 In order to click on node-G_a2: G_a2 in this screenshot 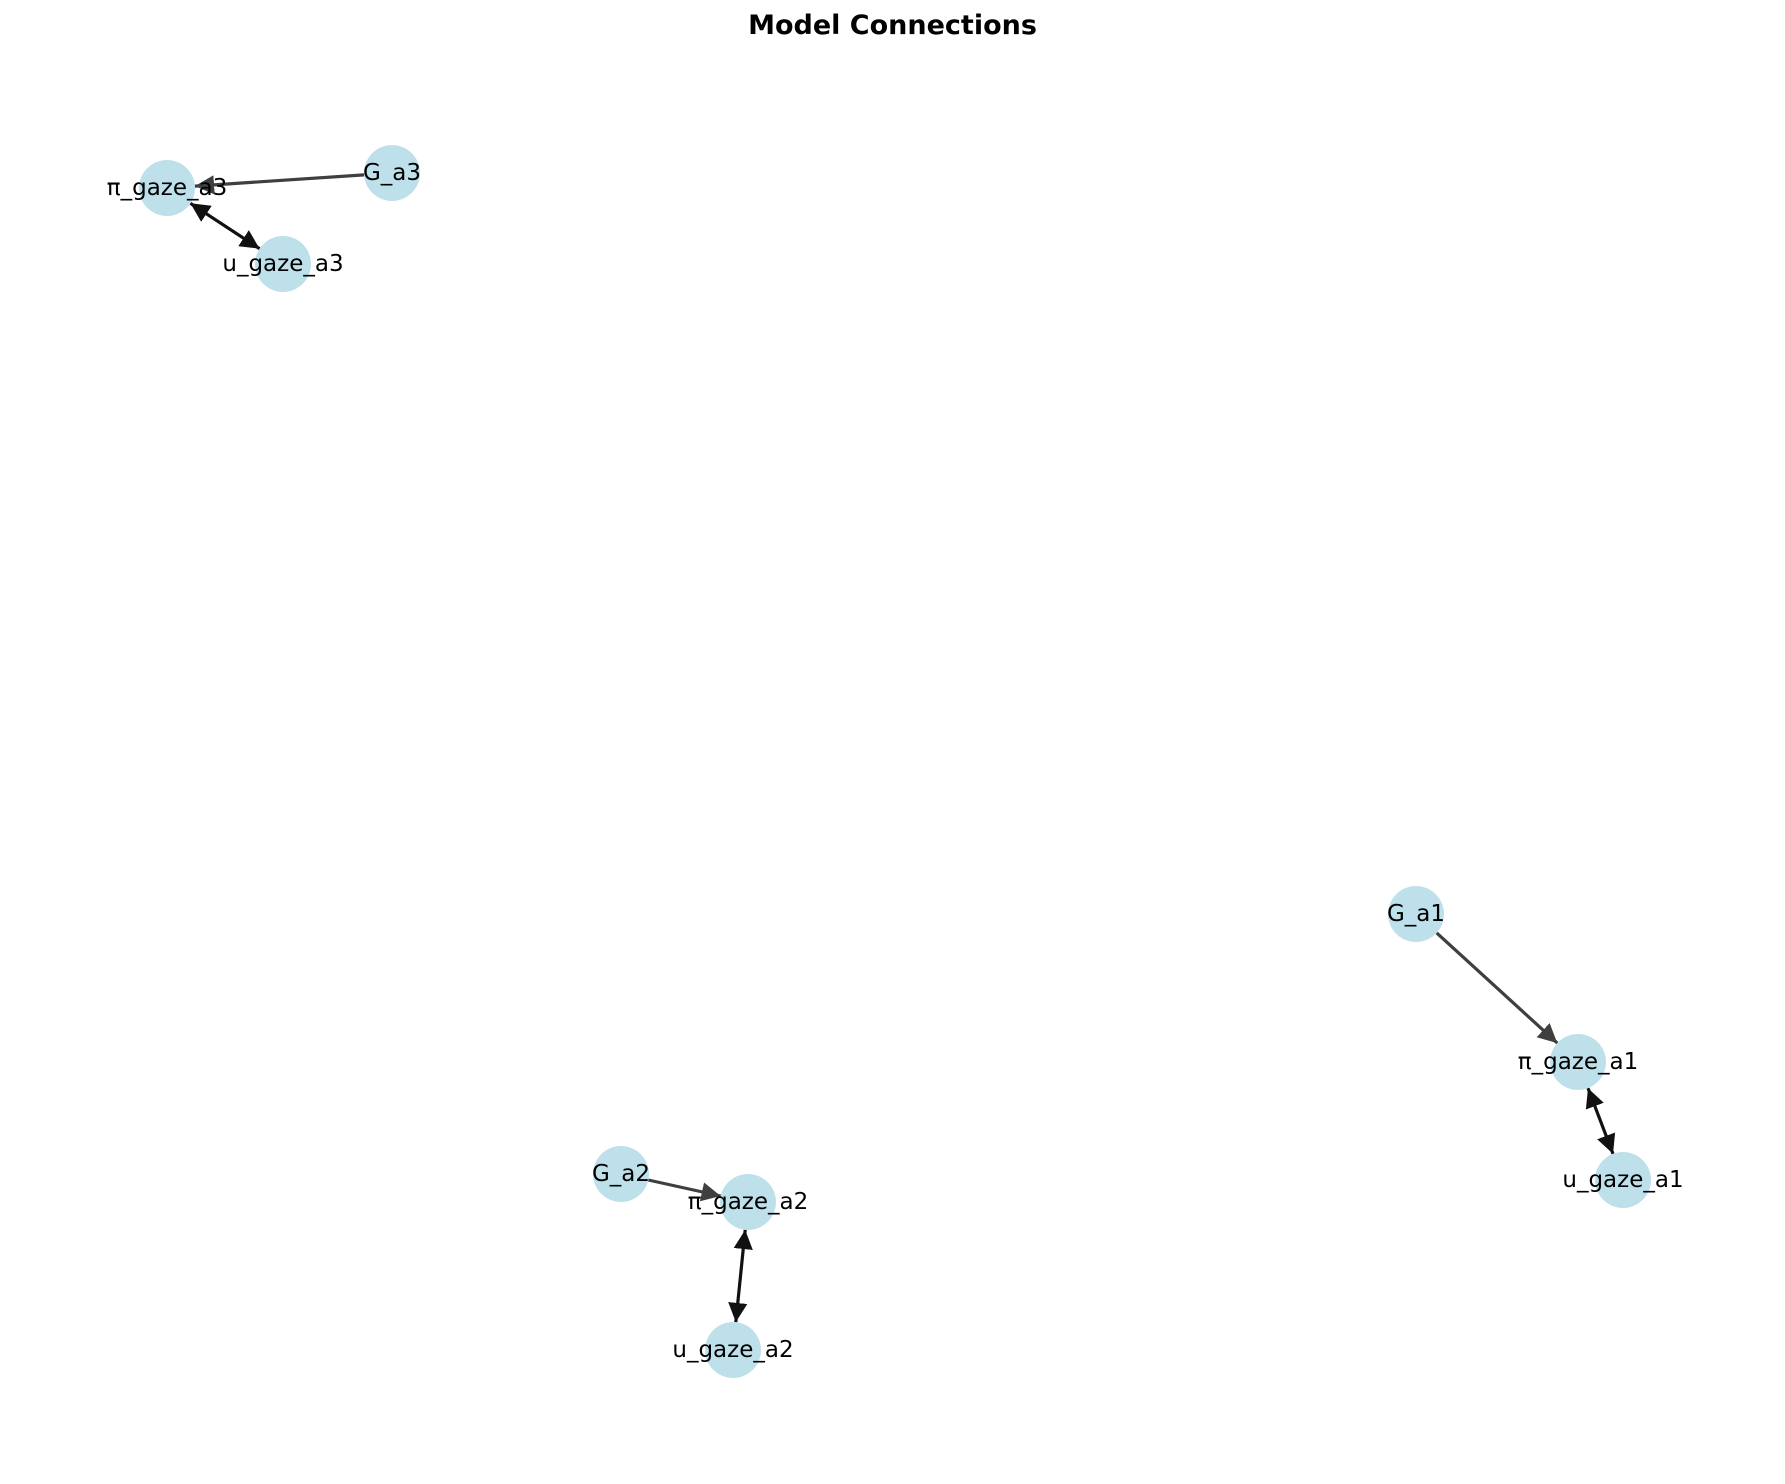, I will do `click(621, 1174)`.